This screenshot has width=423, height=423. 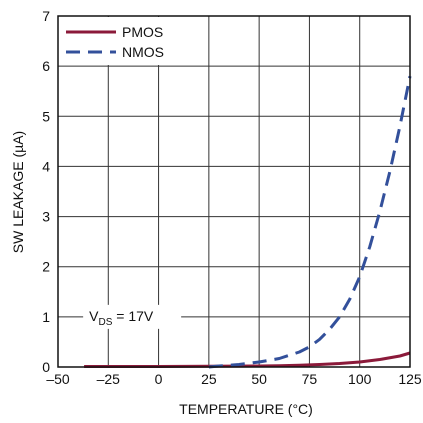 I want to click on y-tick-label: 6, so click(x=46, y=66).